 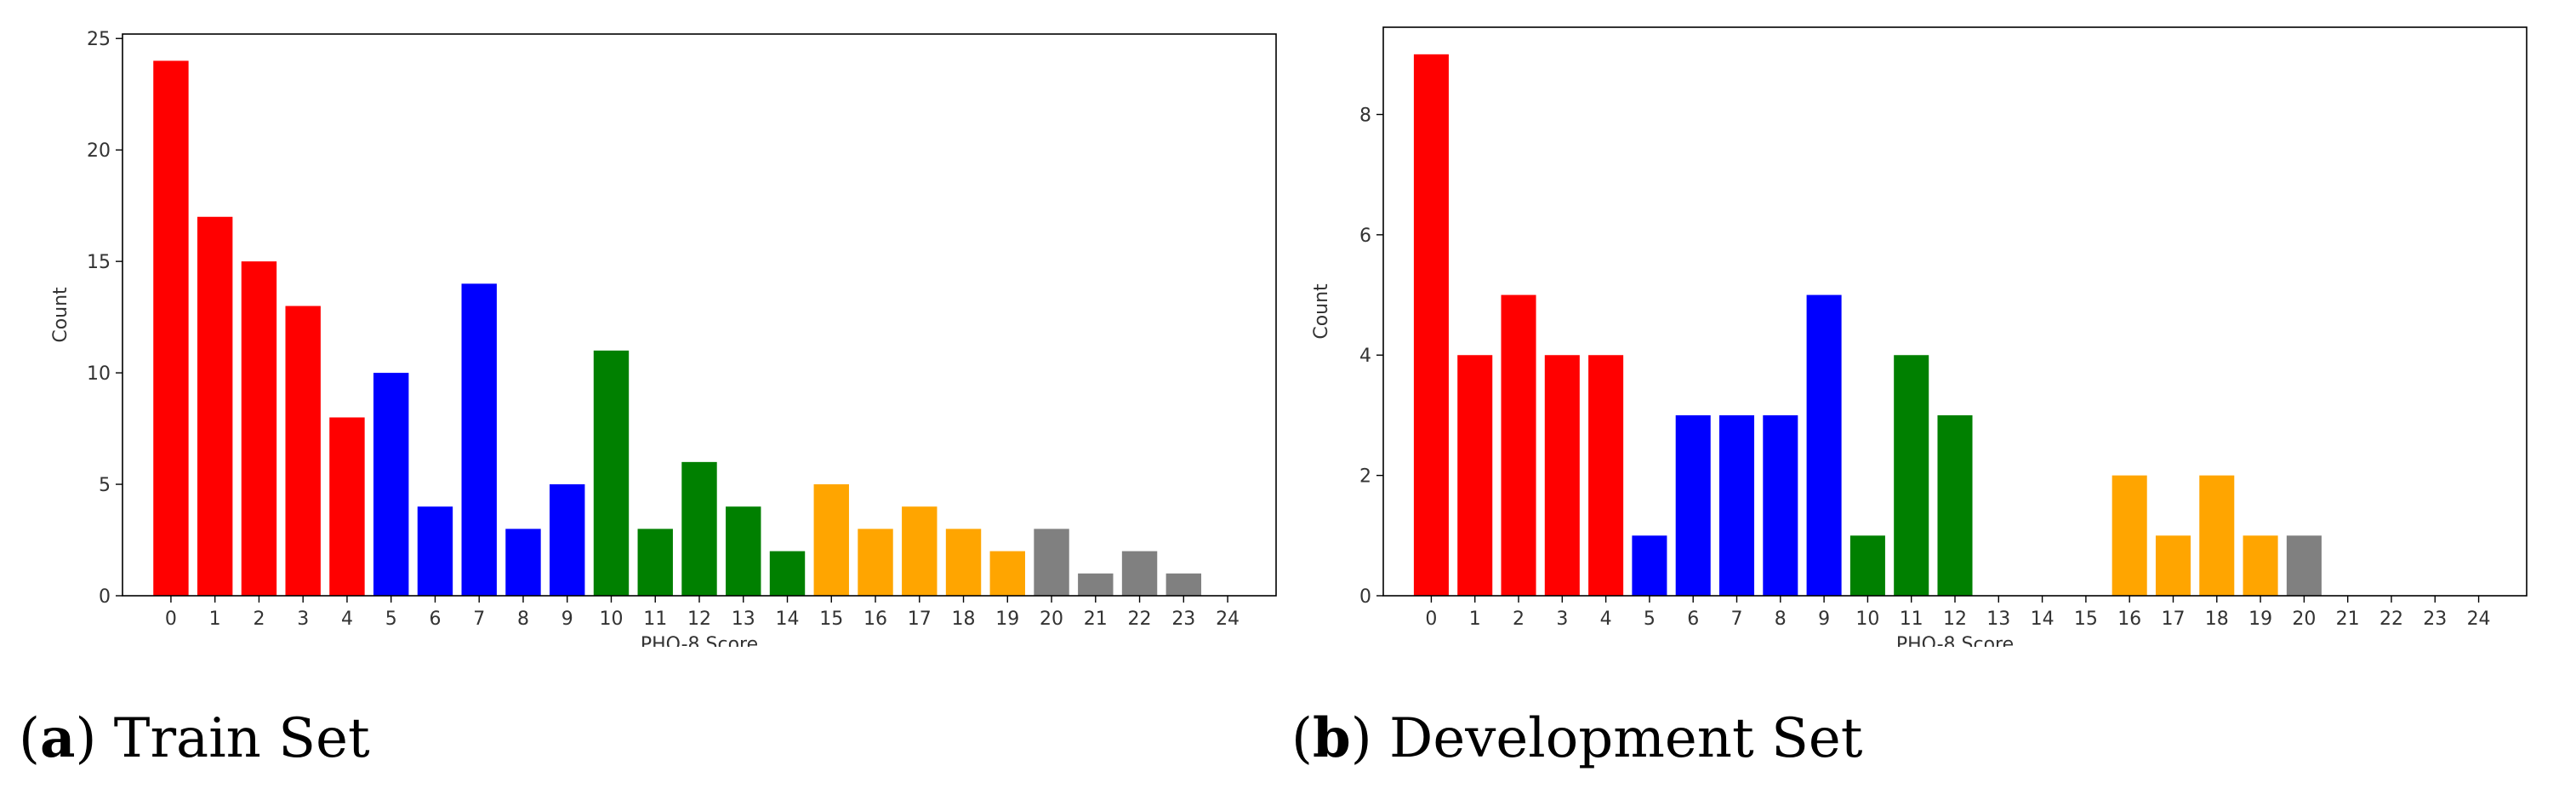 What do you see at coordinates (61, 315) in the screenshot?
I see `y-axis-label-a: Count` at bounding box center [61, 315].